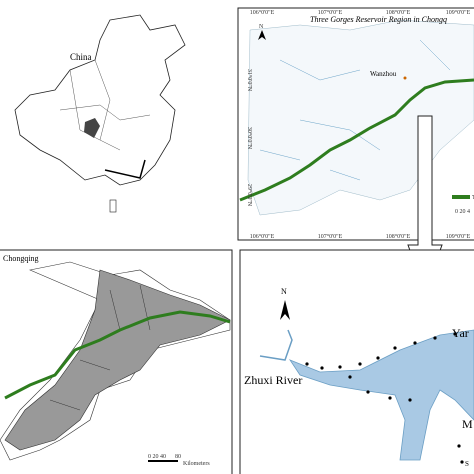  Describe the element at coordinates (196, 464) in the screenshot. I see `scale-unit: Kilometers` at that location.